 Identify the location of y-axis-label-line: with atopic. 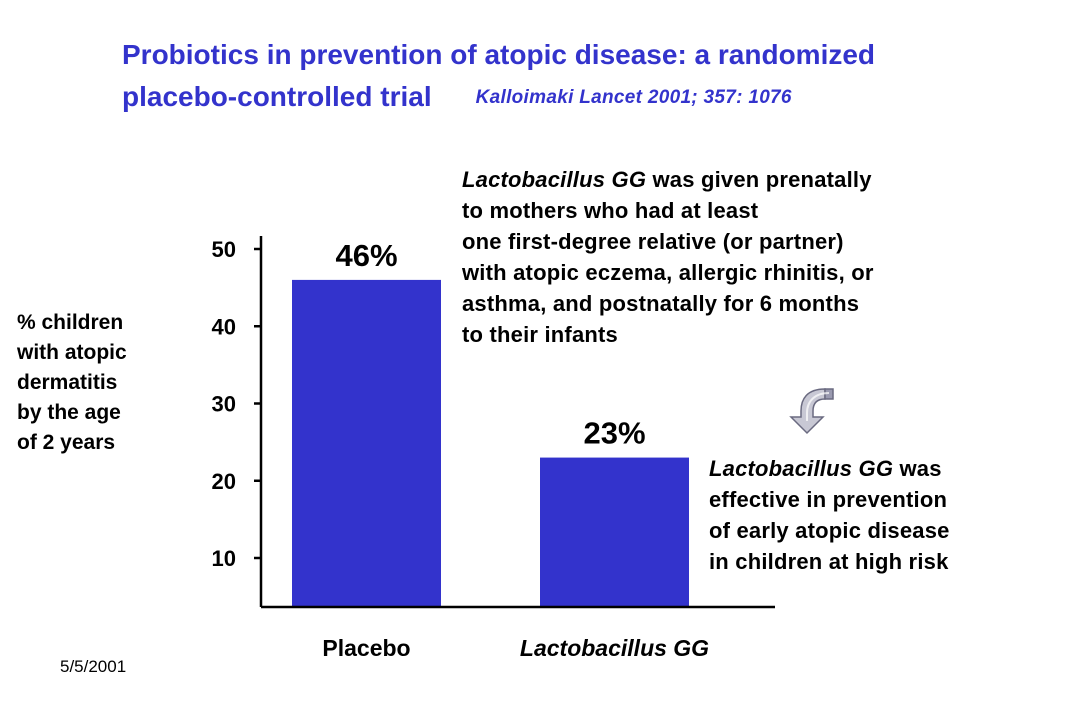
(72, 352).